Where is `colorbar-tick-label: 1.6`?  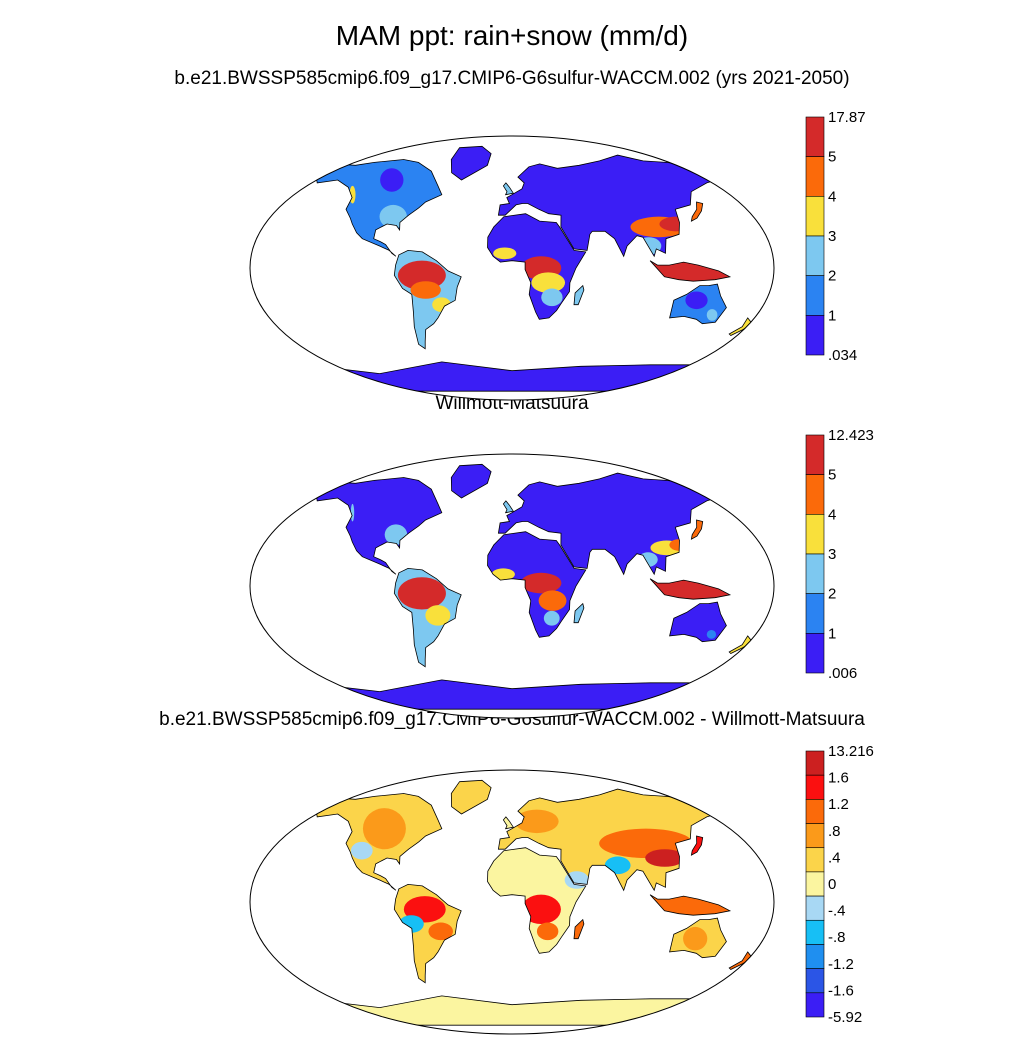 colorbar-tick-label: 1.6 is located at coordinates (838, 778).